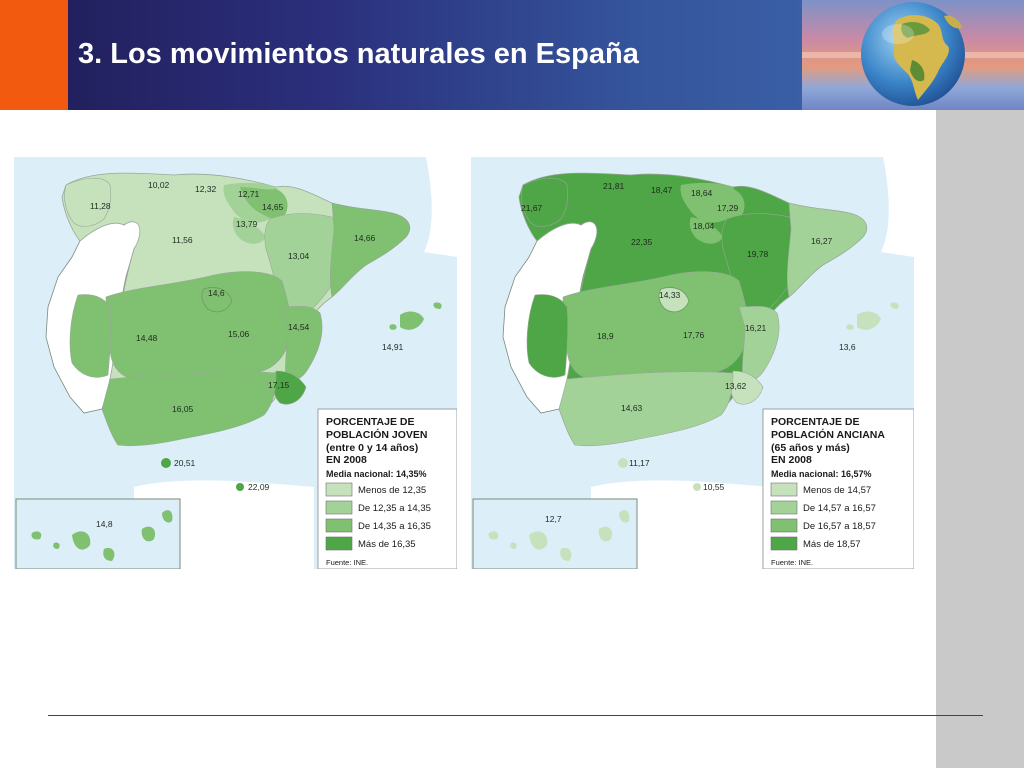 Image resolution: width=1024 pixels, height=768 pixels. I want to click on slide-title: 3. Los movimientos naturales en España, so click(358, 54).